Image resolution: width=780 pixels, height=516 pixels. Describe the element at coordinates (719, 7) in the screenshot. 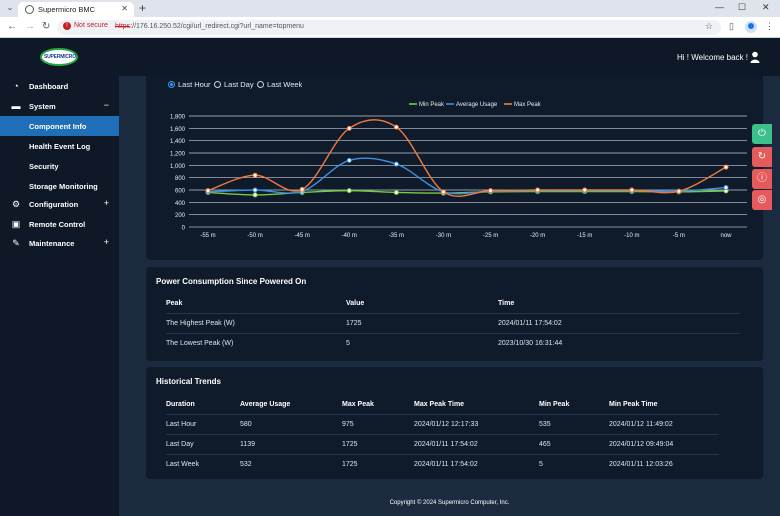

I see `minimize-icon: —` at that location.